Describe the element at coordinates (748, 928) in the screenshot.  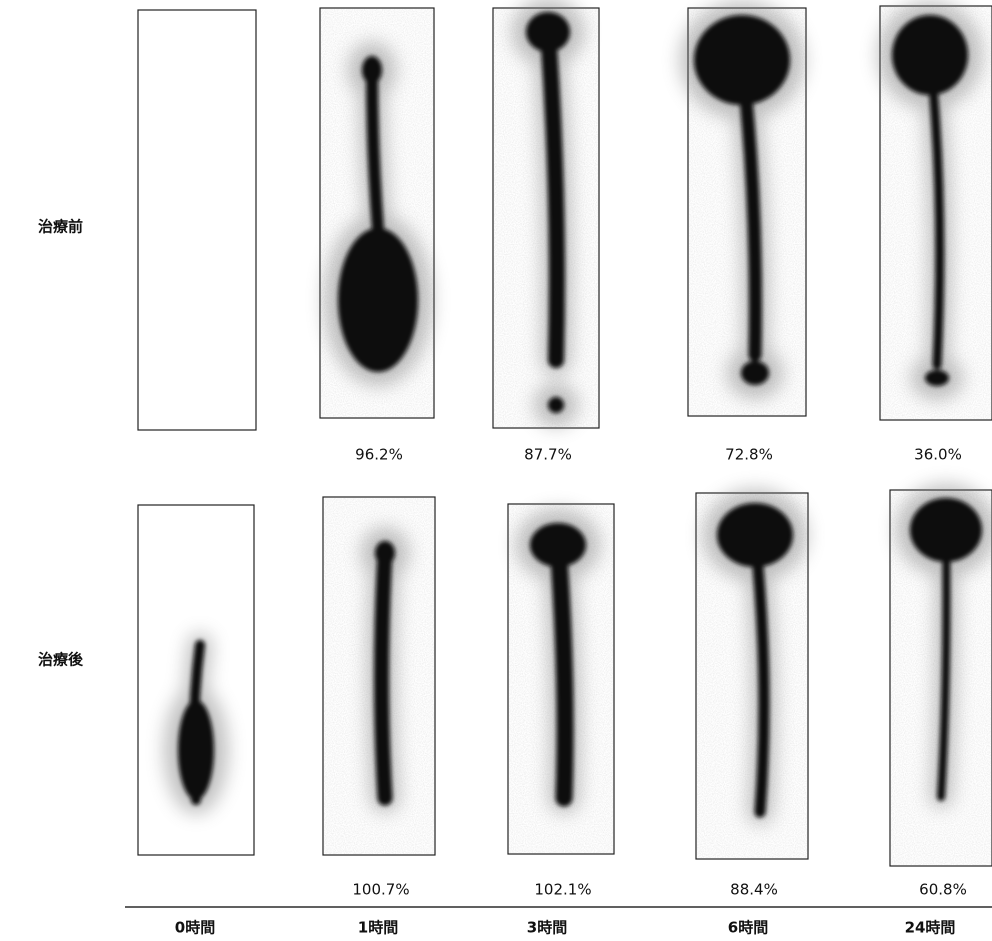
I see `time-label: 6時間` at that location.